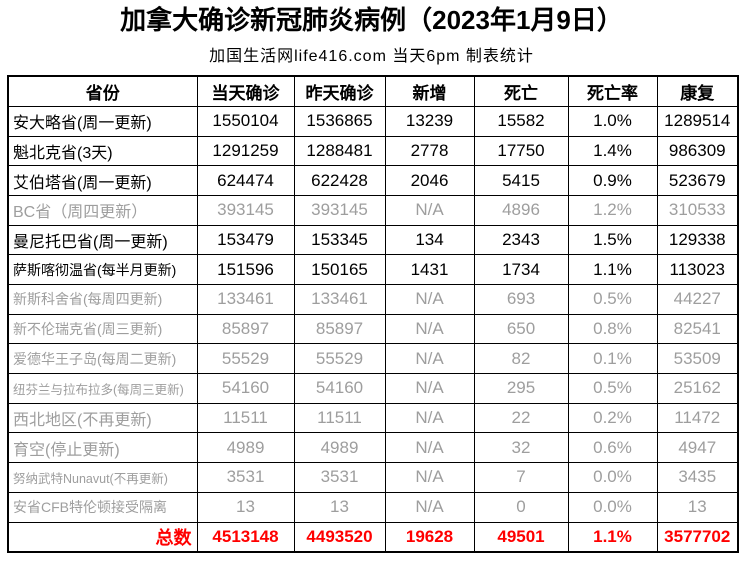 Image resolution: width=743 pixels, height=574 pixels. Describe the element at coordinates (697, 537) in the screenshot. I see `total-recovered-cell: 3577702` at that location.